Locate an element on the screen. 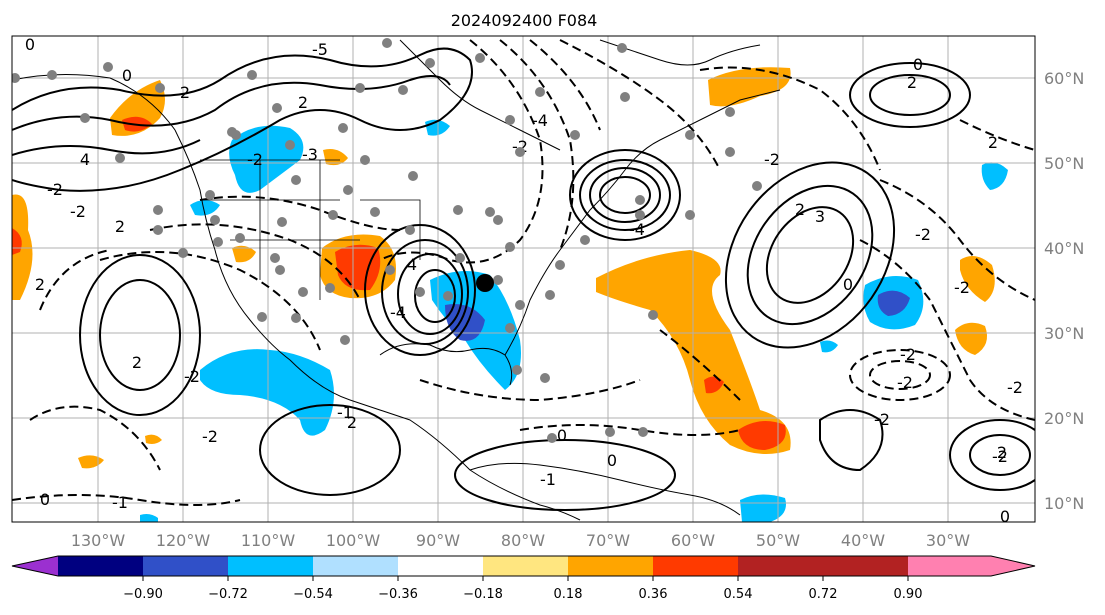 The height and width of the screenshot is (615, 1105). shade-orange-labrador is located at coordinates (749, 87).